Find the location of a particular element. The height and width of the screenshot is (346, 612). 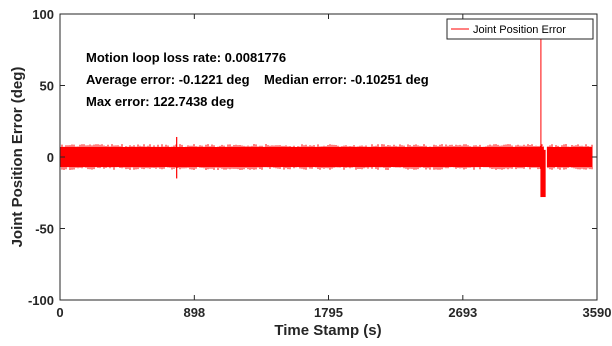

x-tick-label: 1795 is located at coordinates (328, 312).